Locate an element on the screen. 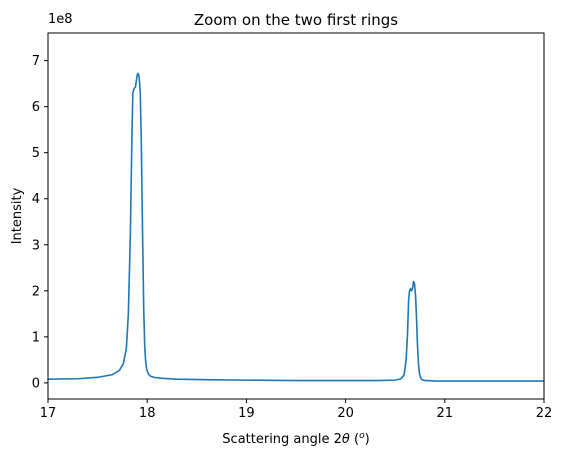  chart-title: Zoom on the two first rings is located at coordinates (296, 20).